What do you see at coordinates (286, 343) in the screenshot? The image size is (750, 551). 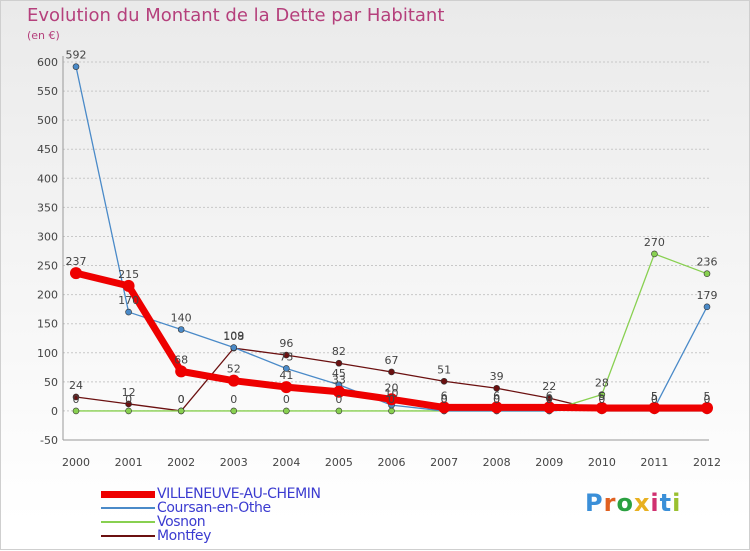 I see `data-label: 96` at bounding box center [286, 343].